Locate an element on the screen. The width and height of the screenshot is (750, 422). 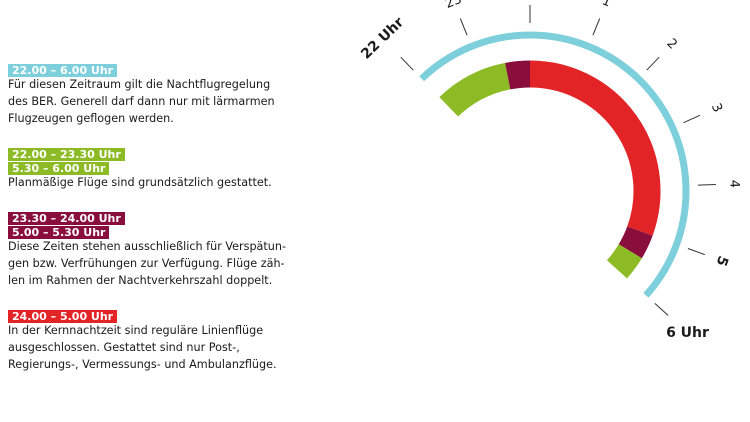
segment-core-night is located at coordinates (595, 148).